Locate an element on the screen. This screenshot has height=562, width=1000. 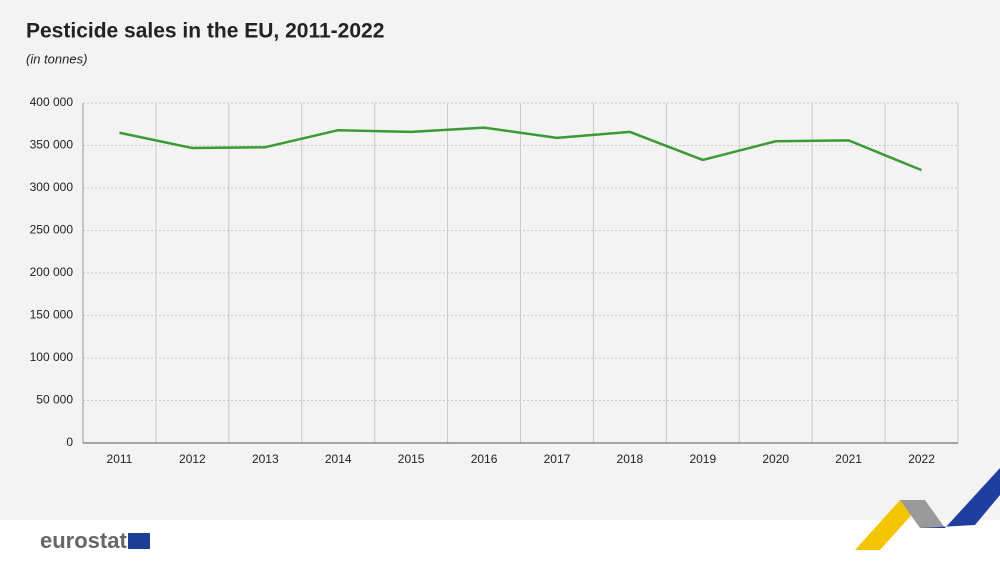
y-tick-label: 250 000 is located at coordinates (52, 230).